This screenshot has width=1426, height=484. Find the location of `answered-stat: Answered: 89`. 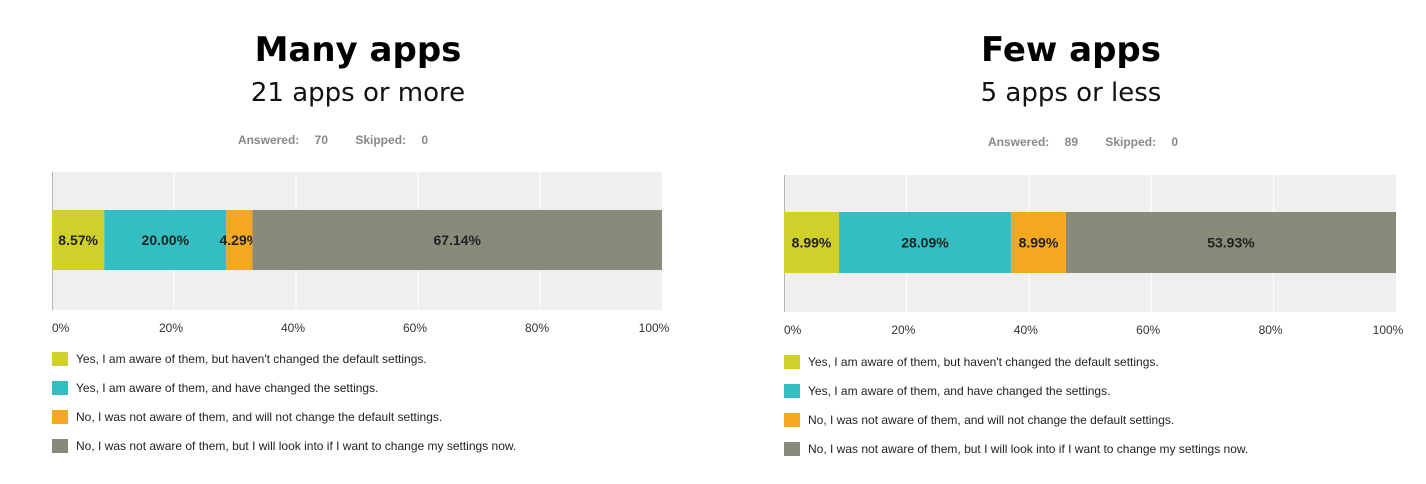

answered-stat: Answered: 89 is located at coordinates (1033, 142).